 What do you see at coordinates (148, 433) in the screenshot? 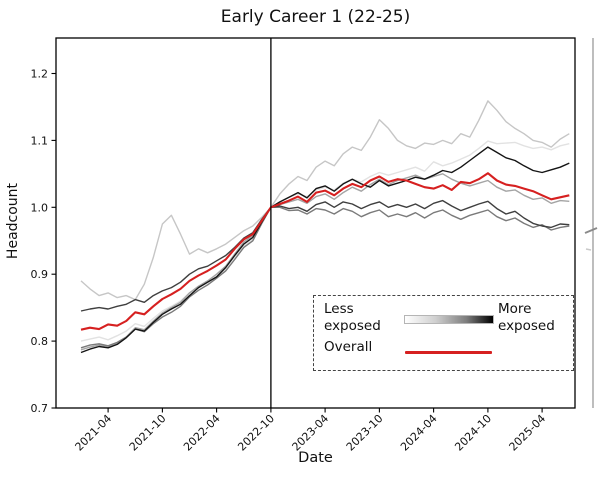
I see `x-tick-label: 2021-10` at bounding box center [148, 433].